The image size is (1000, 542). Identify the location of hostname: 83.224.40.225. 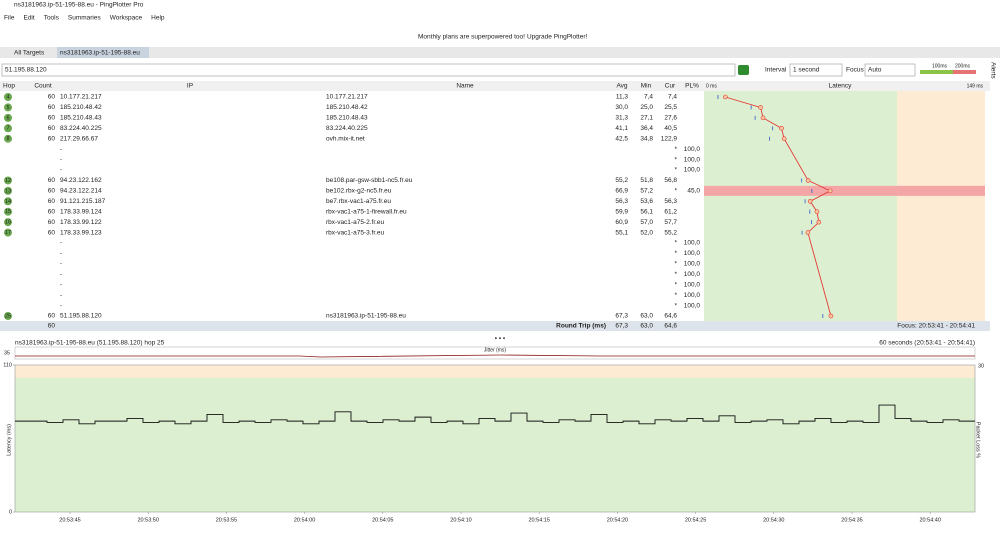
(347, 128).